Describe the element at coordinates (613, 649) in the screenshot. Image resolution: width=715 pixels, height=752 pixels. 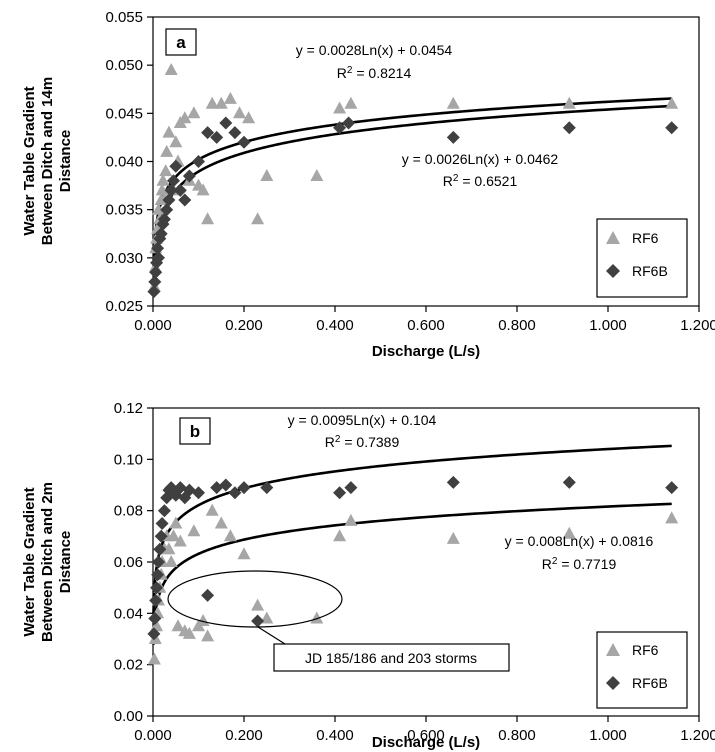
I see `legend-marker-rf6-b` at that location.